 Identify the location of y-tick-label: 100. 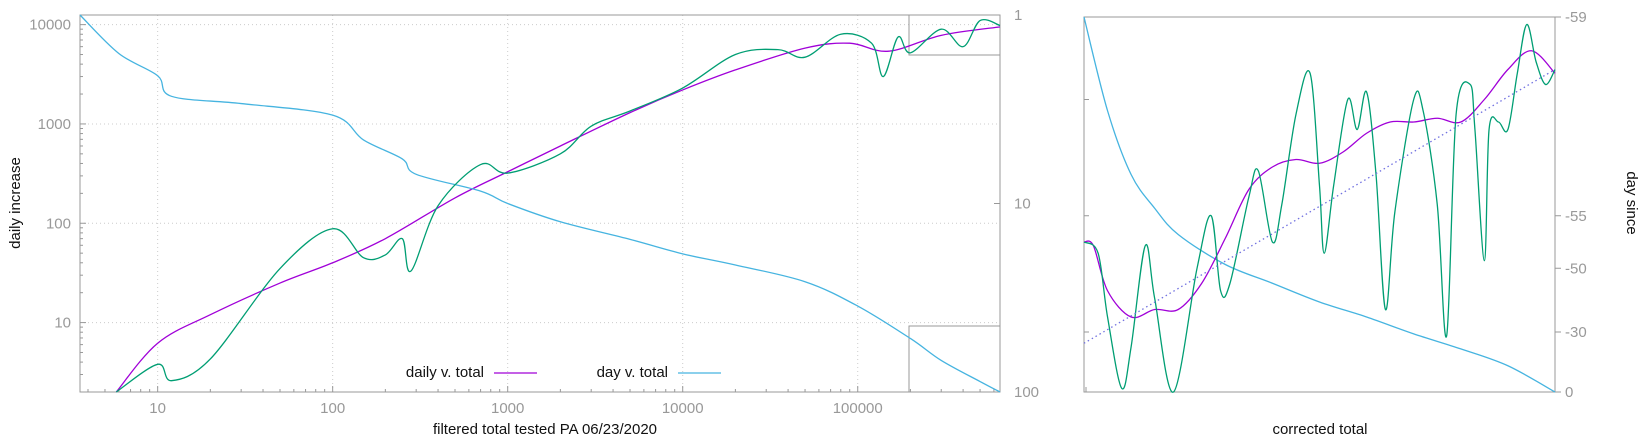
(58, 223).